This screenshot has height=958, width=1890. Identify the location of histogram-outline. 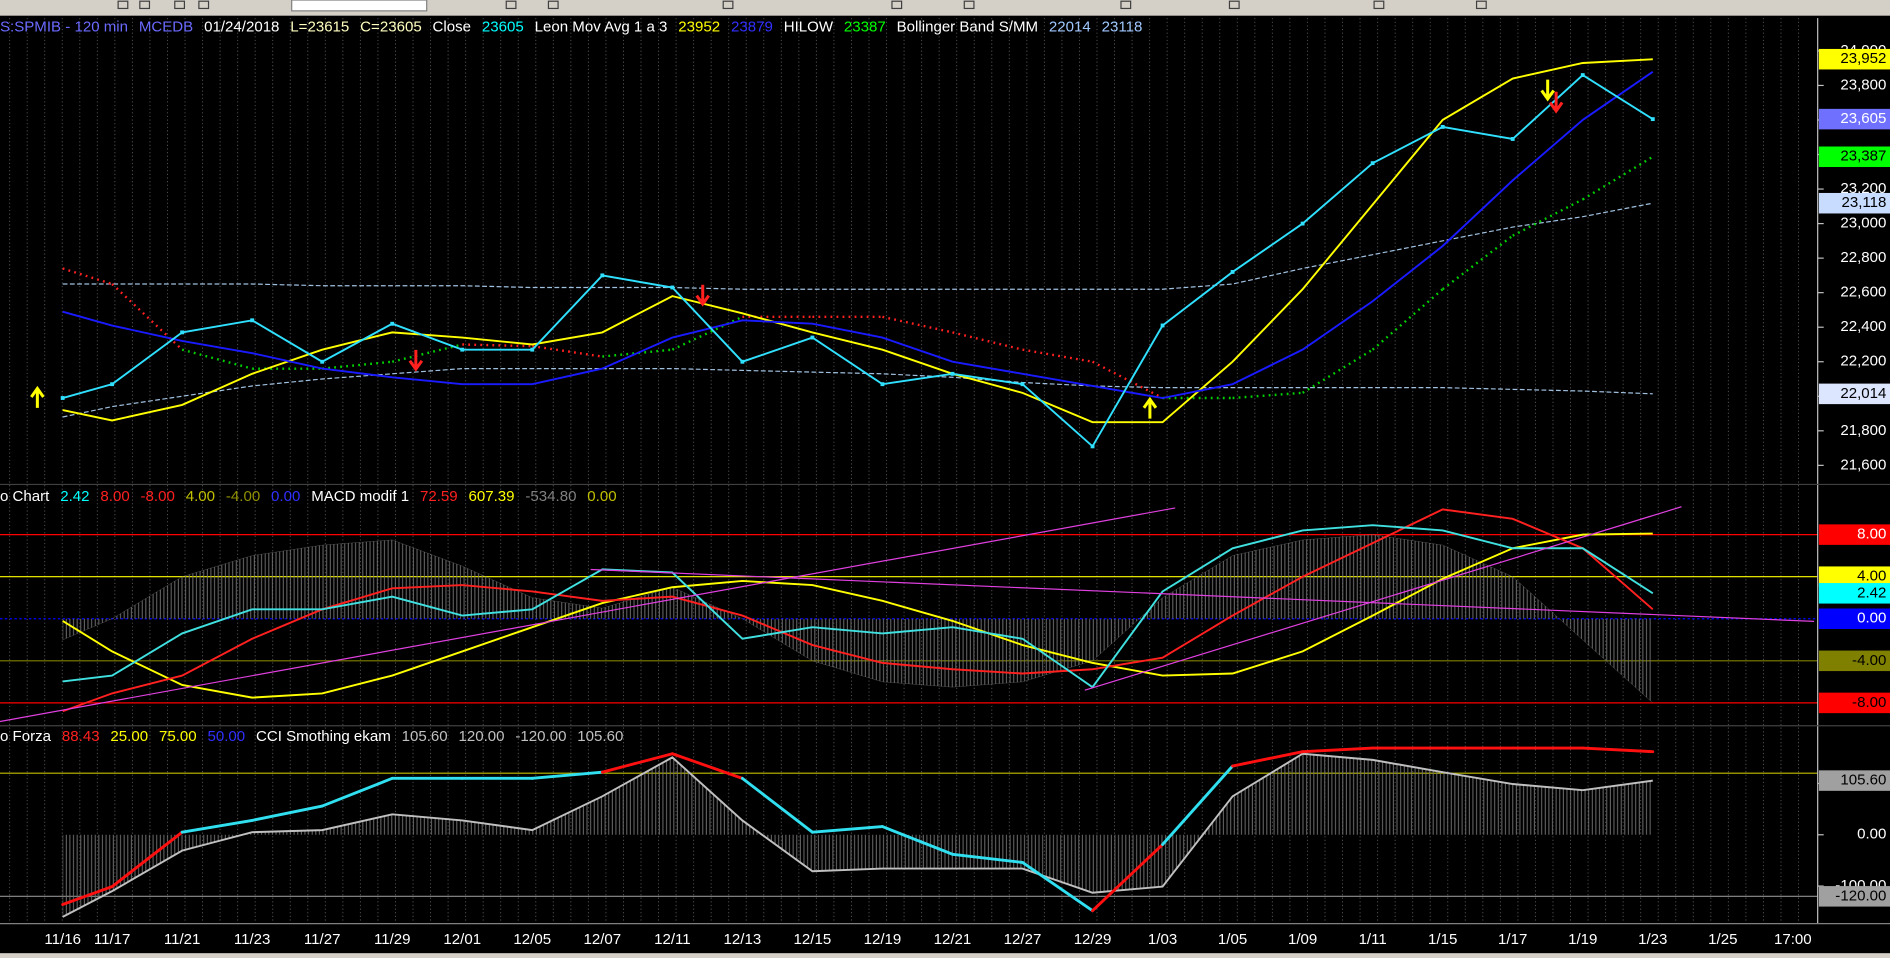
(857, 619).